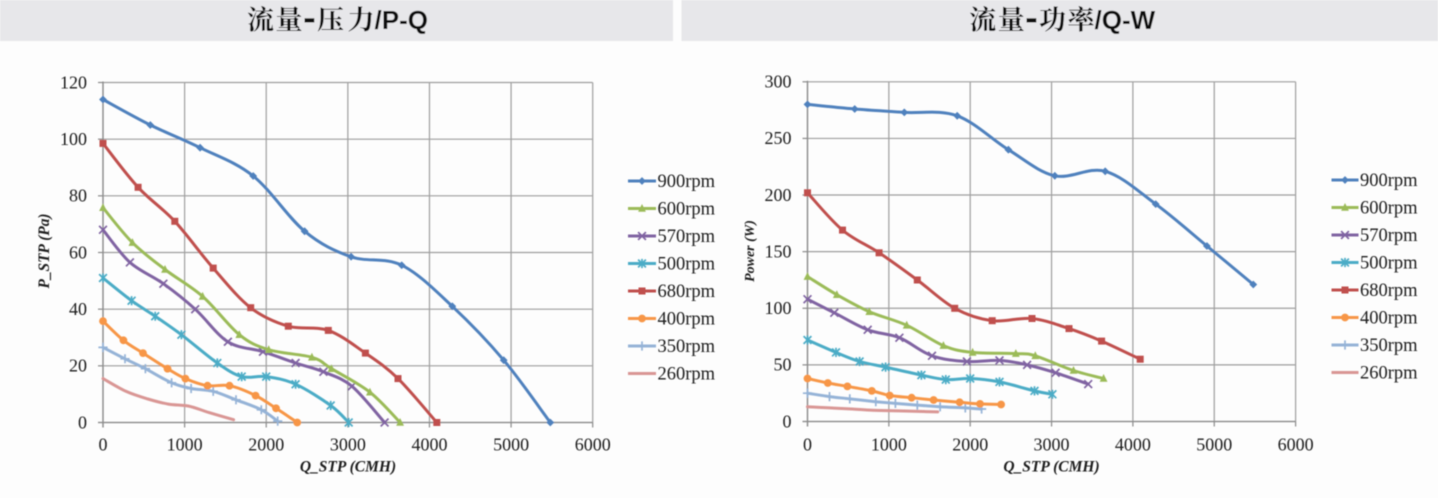 The height and width of the screenshot is (503, 1438). Describe the element at coordinates (778, 82) in the screenshot. I see `svg-text: 300` at that location.